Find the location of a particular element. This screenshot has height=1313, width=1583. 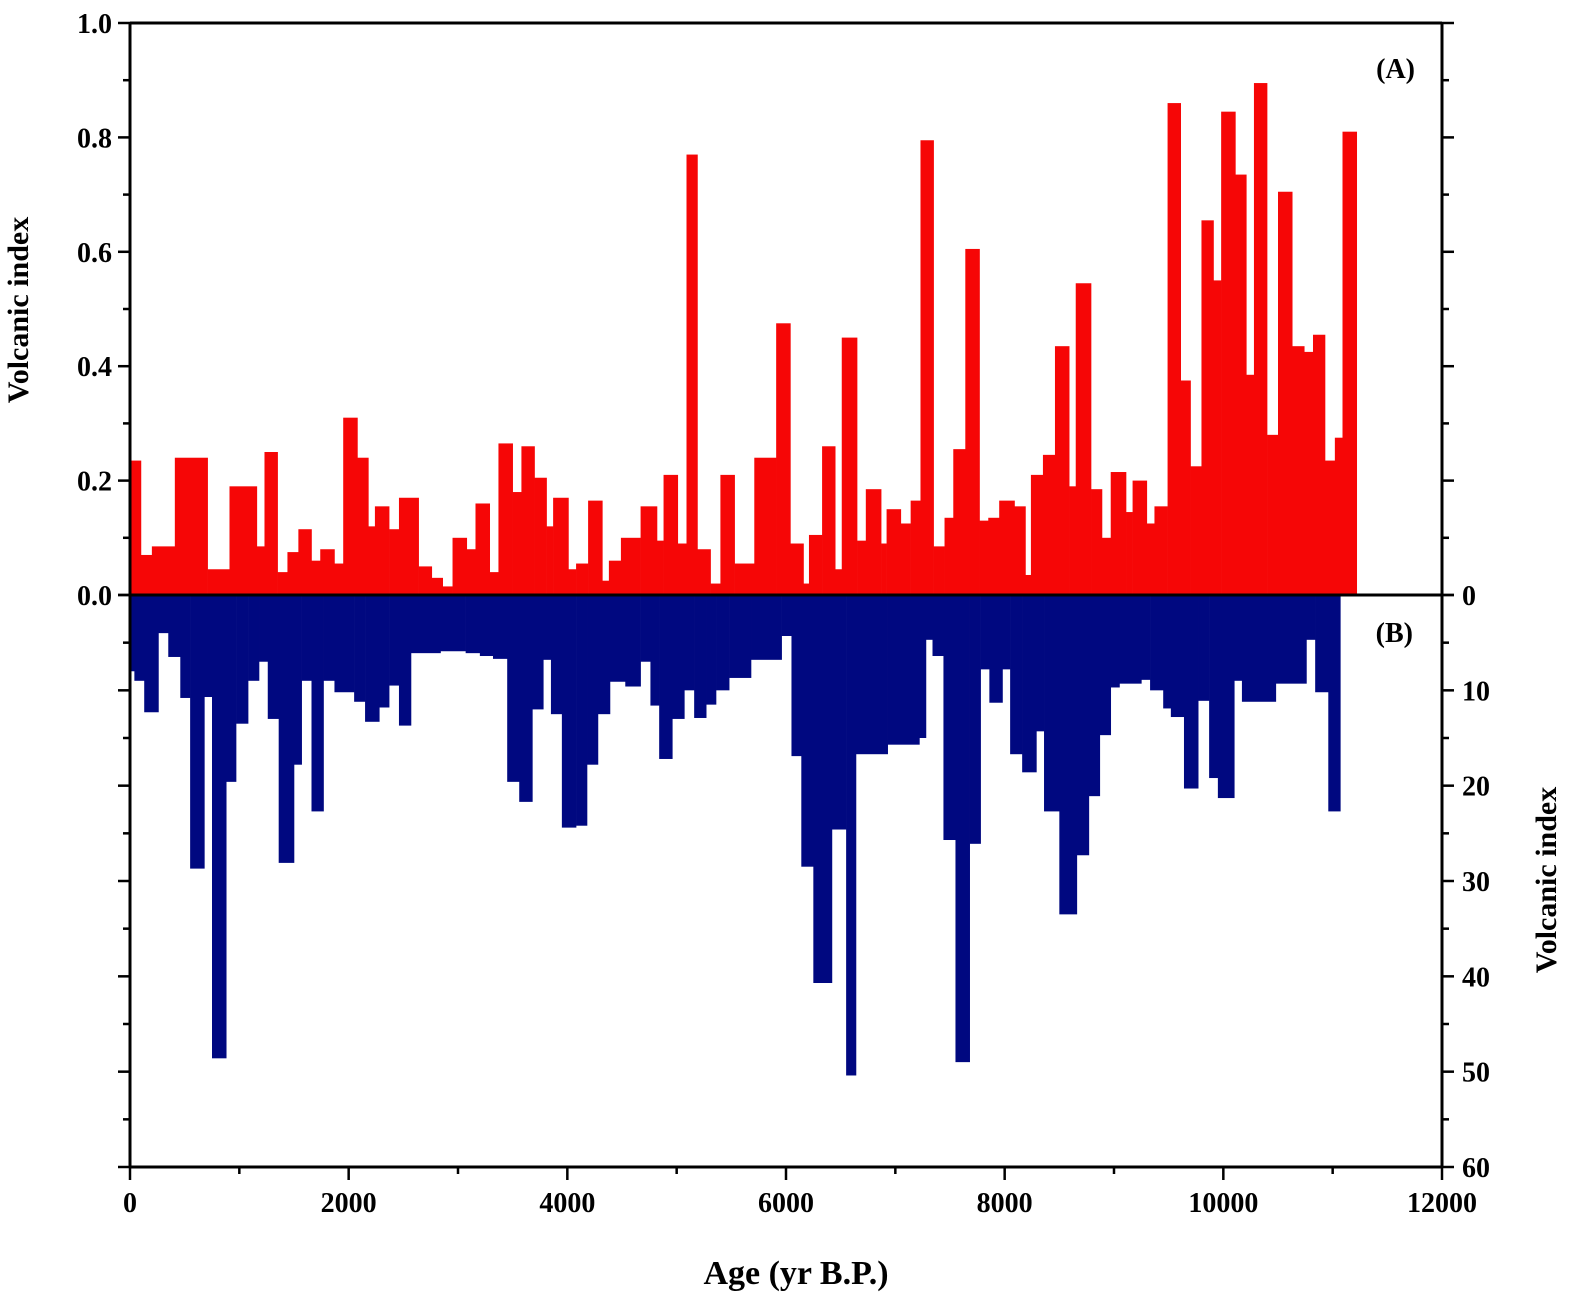

y-tick-label-left: 0.0 is located at coordinates (94, 596).